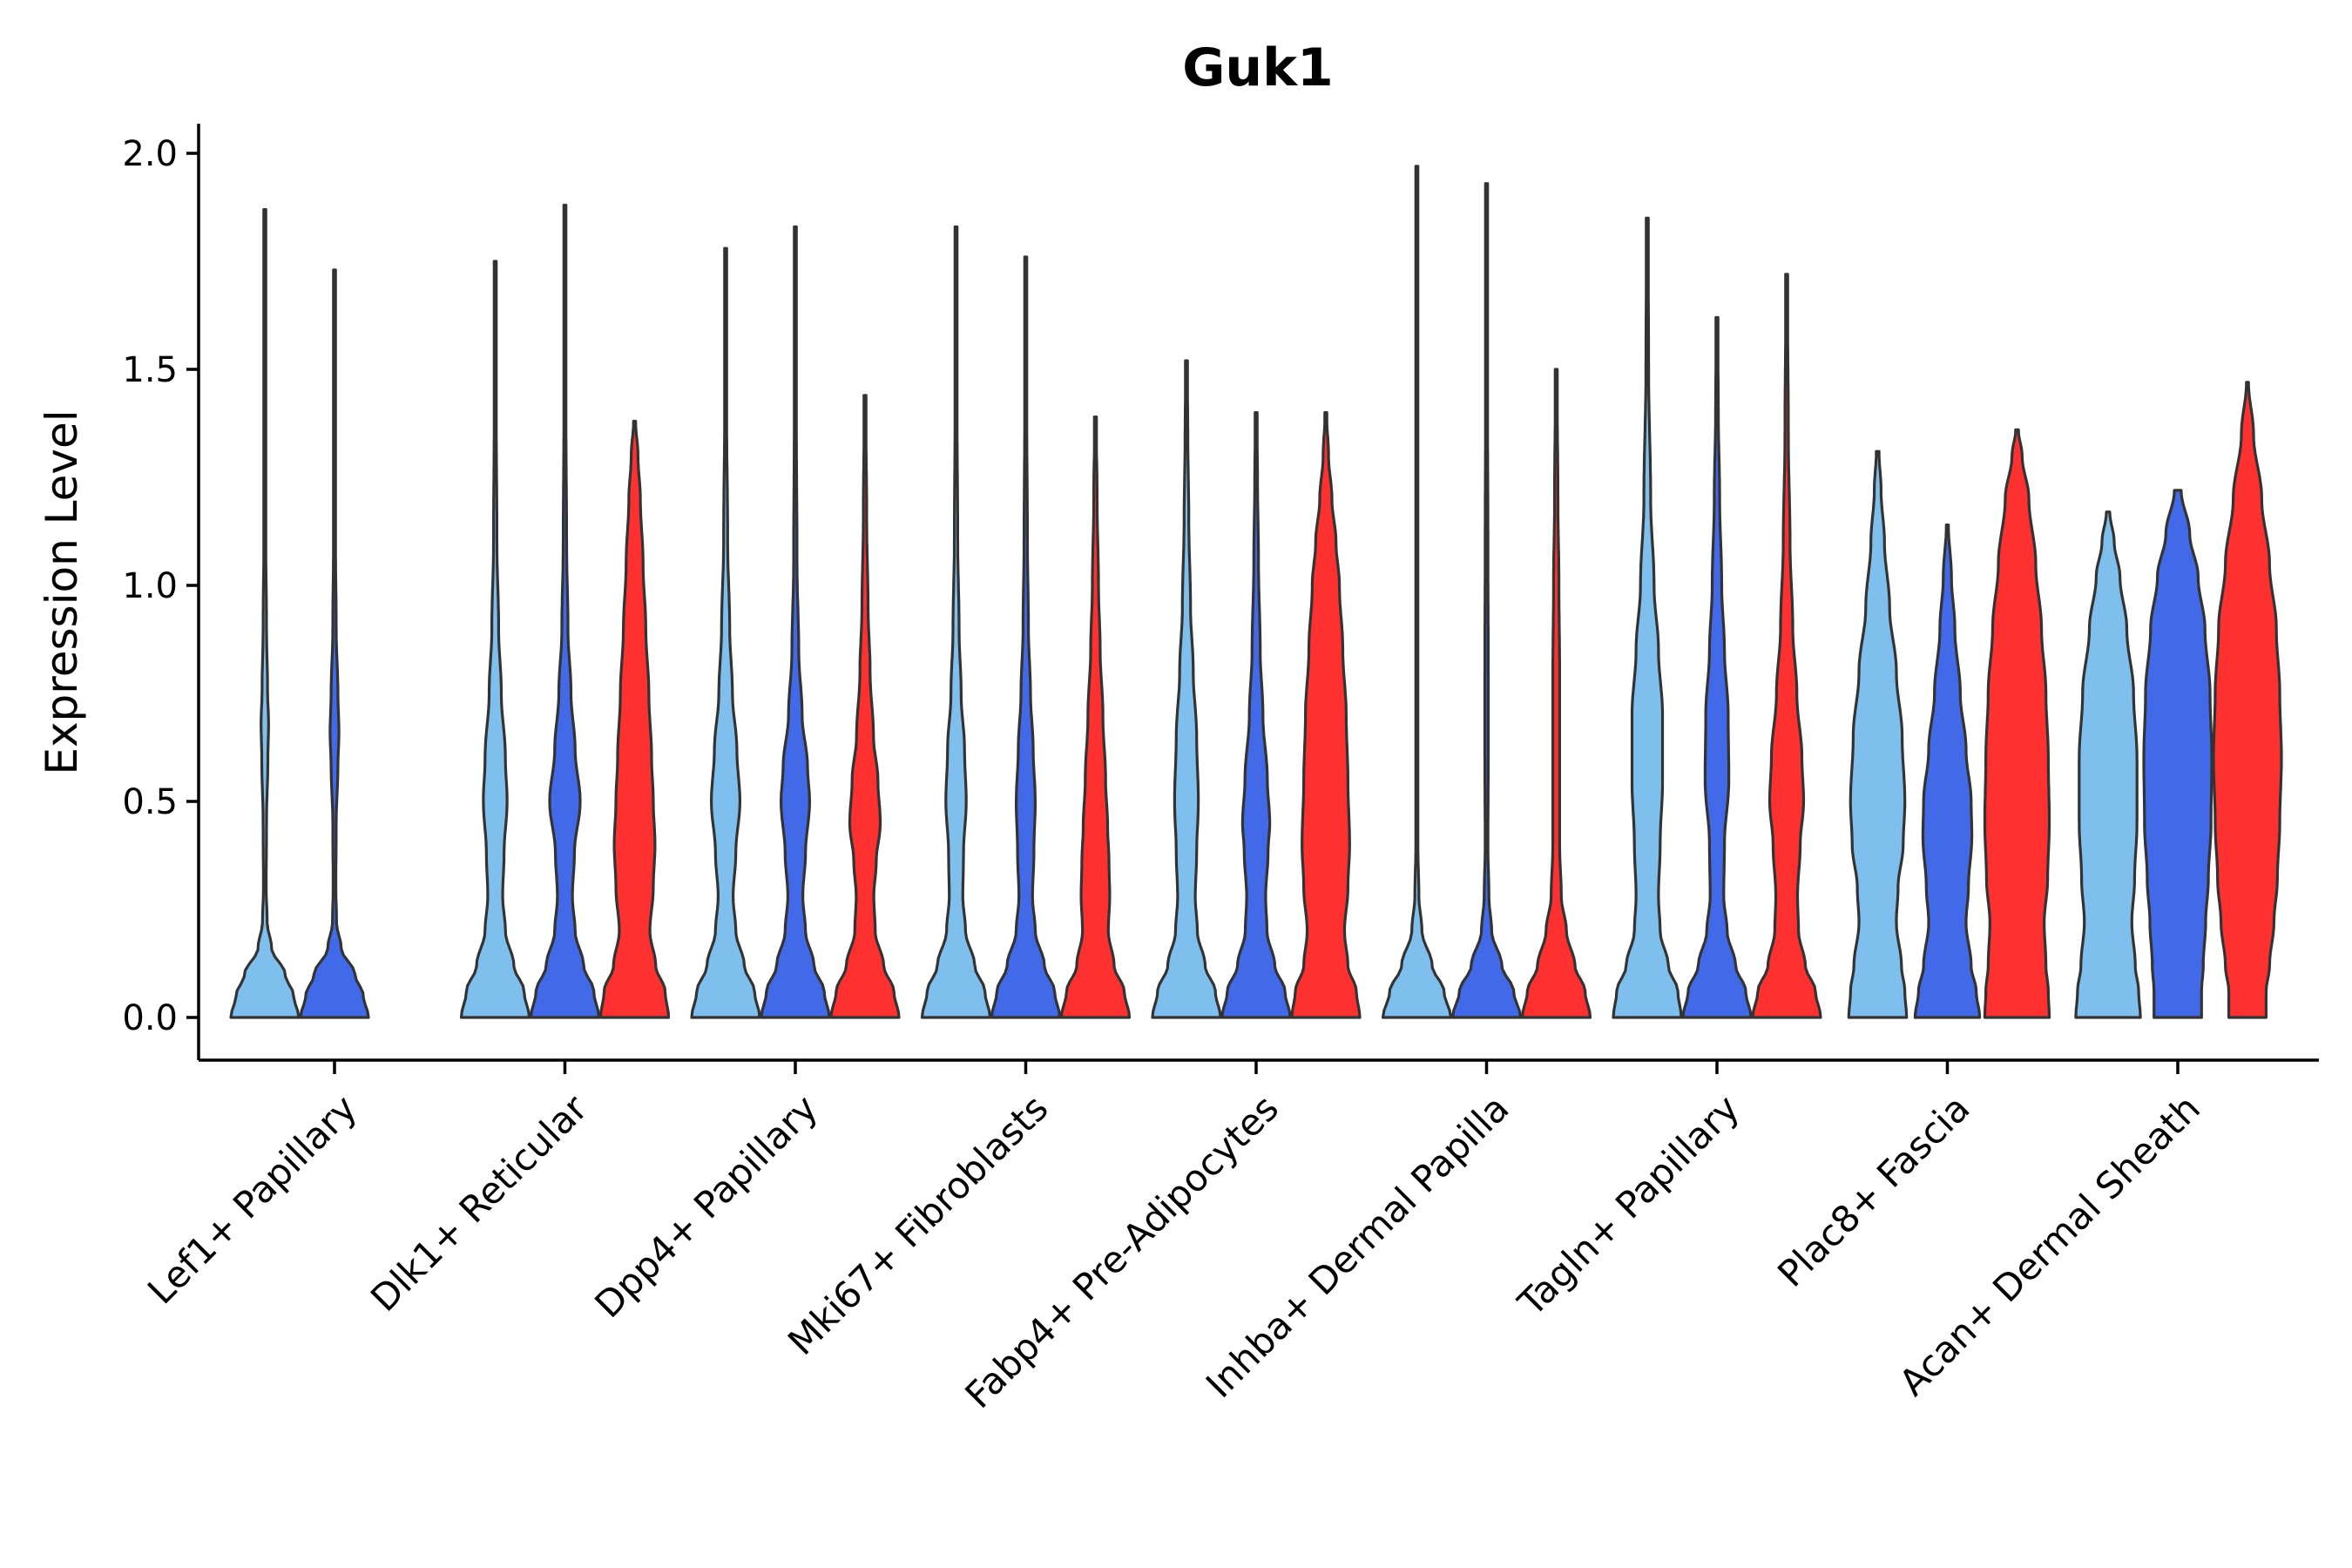  Describe the element at coordinates (1628, 1205) in the screenshot. I see `x-tick-label: Tagln+ Papillary` at that location.